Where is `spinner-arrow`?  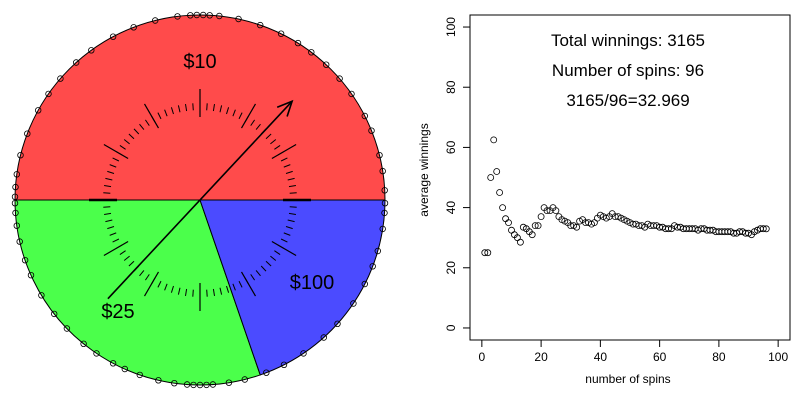
spinner-arrow is located at coordinates (200, 199).